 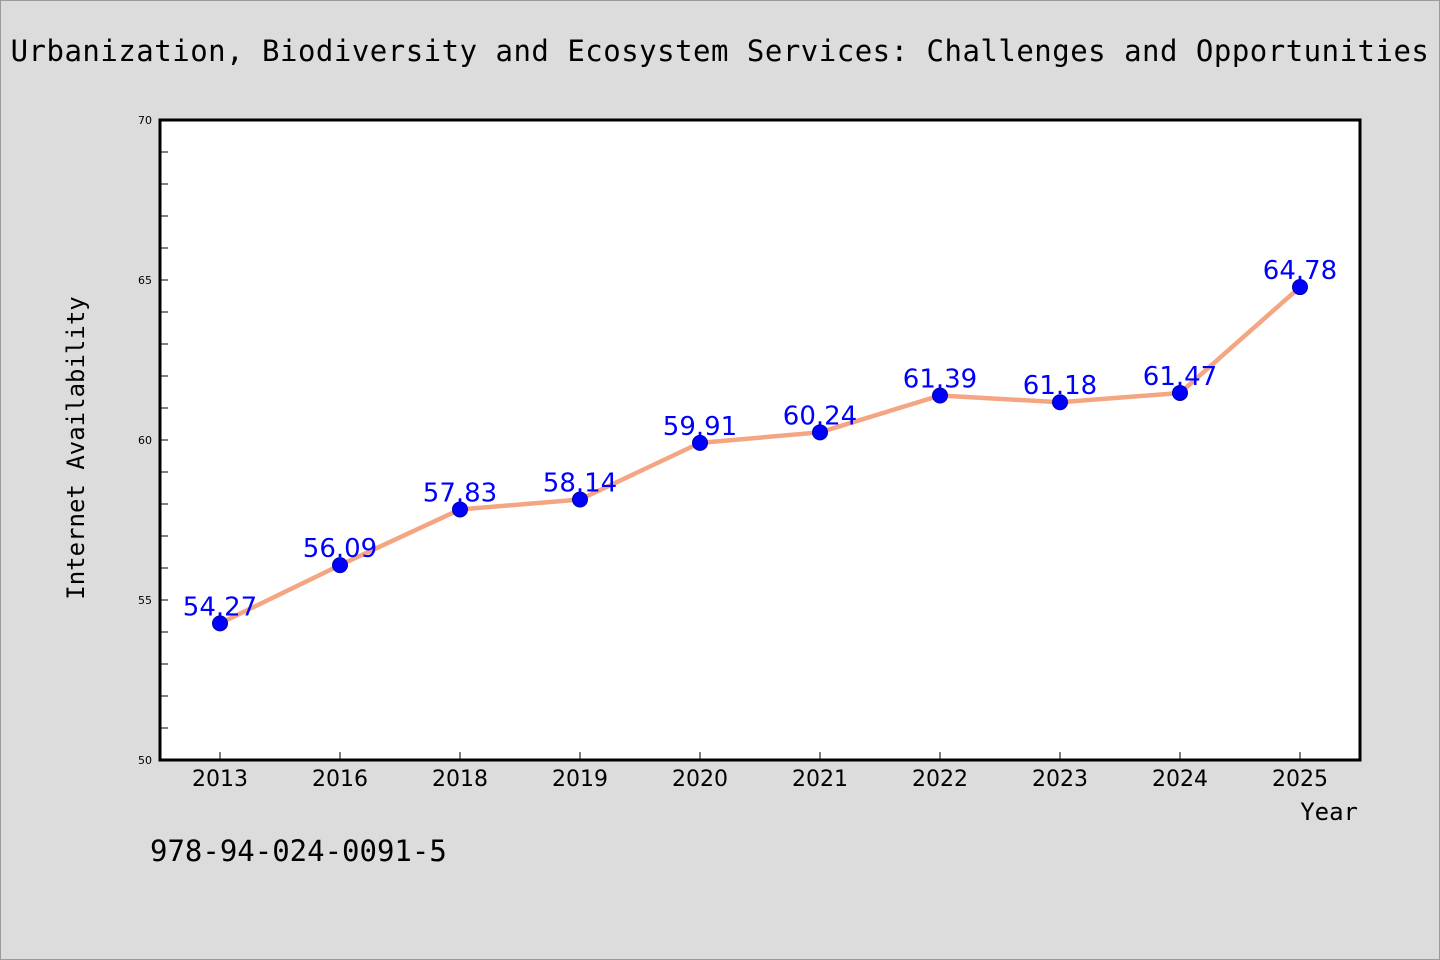 I want to click on y-tick-label: 55, so click(x=145, y=600).